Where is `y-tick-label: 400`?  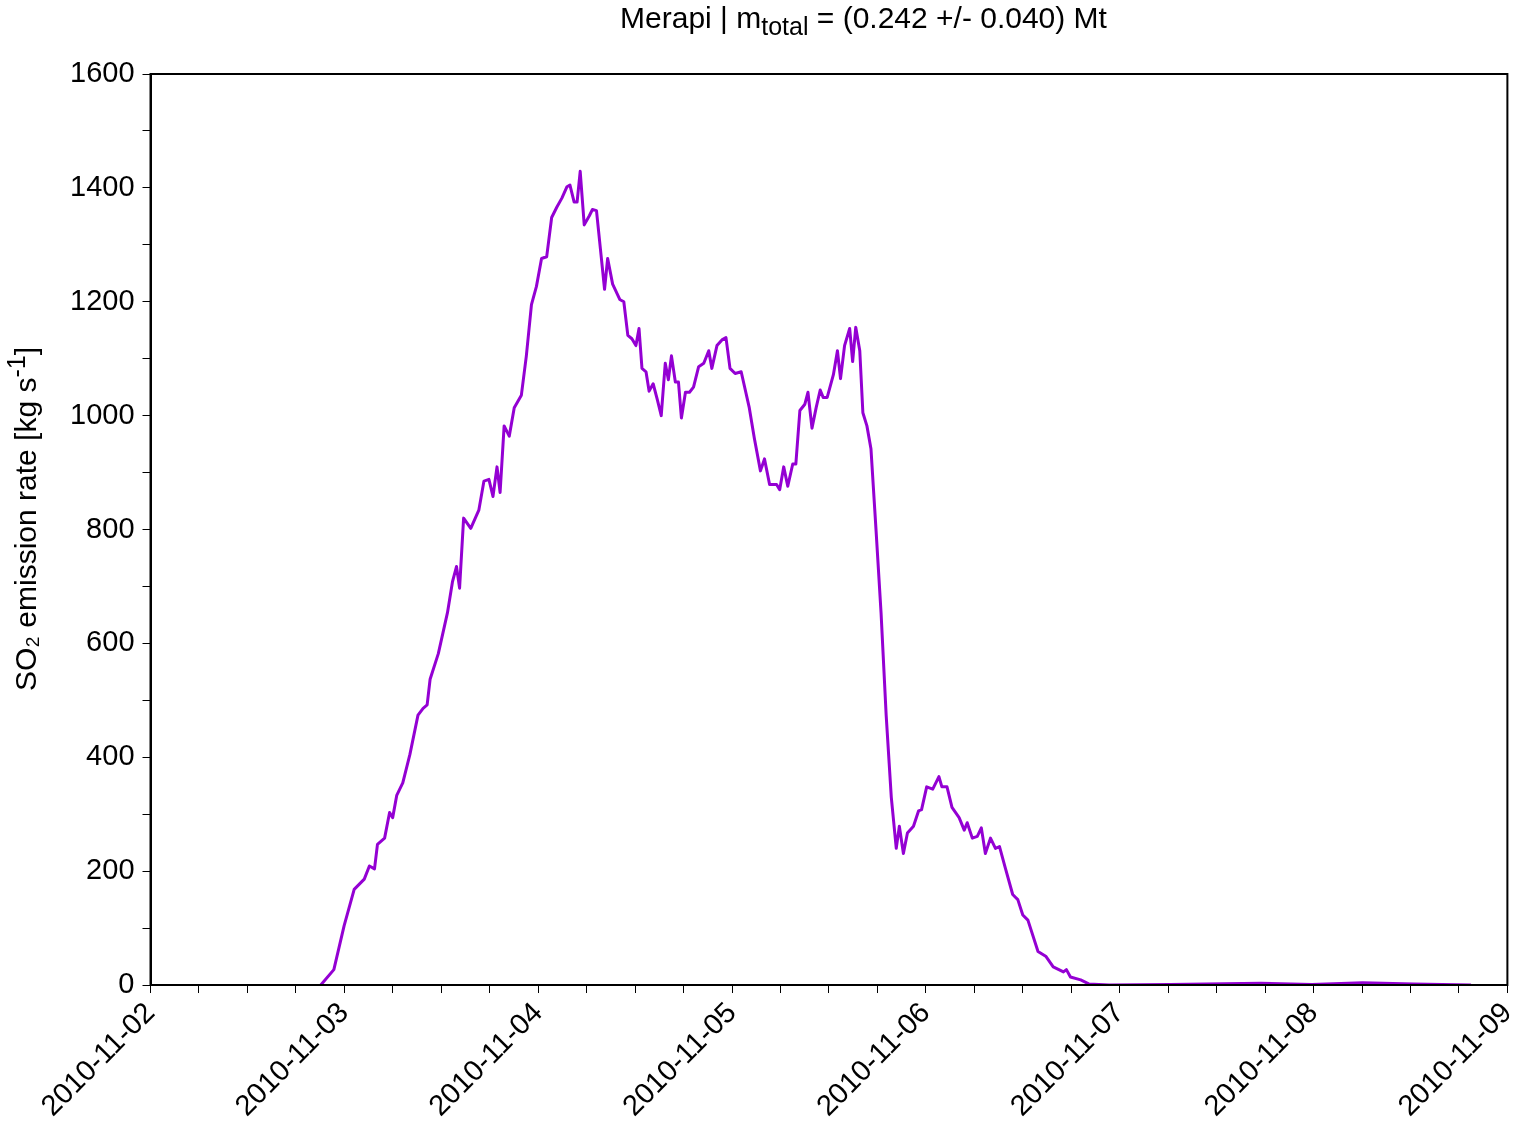 y-tick-label: 400 is located at coordinates (110, 755).